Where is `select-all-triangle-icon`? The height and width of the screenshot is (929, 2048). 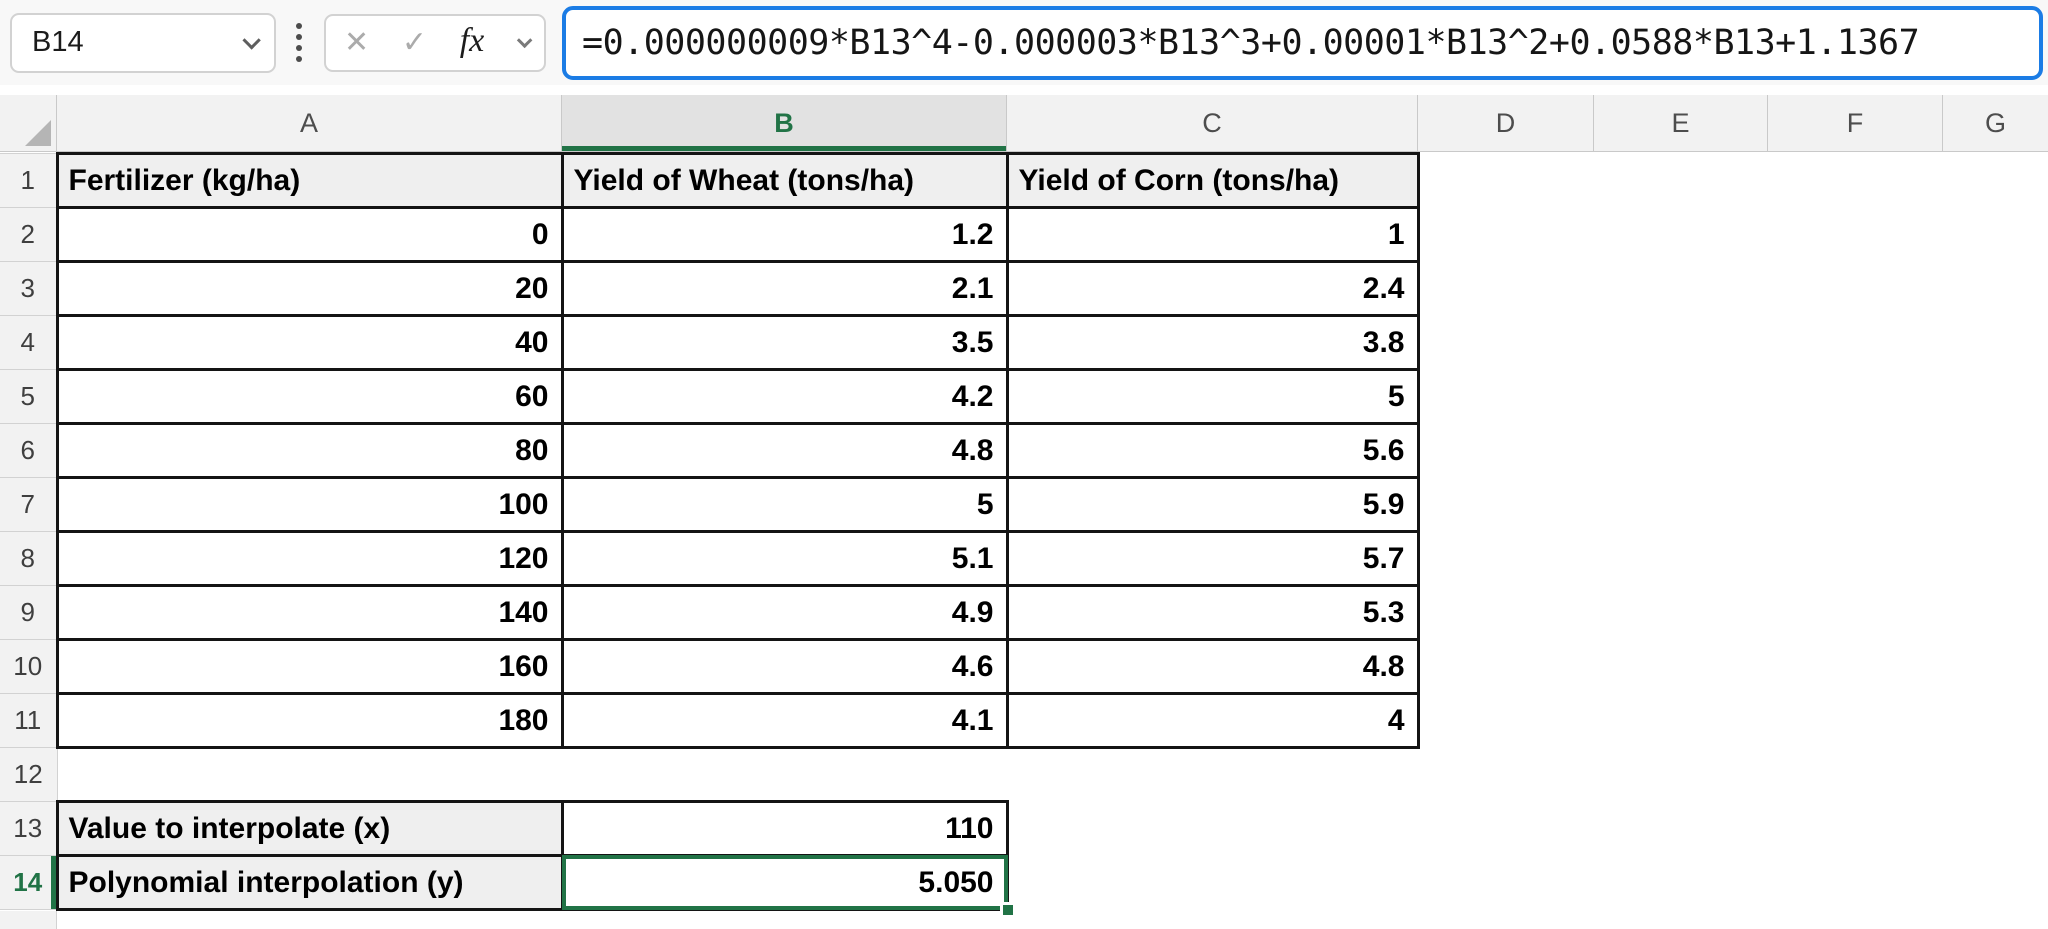 select-all-triangle-icon is located at coordinates (38, 133).